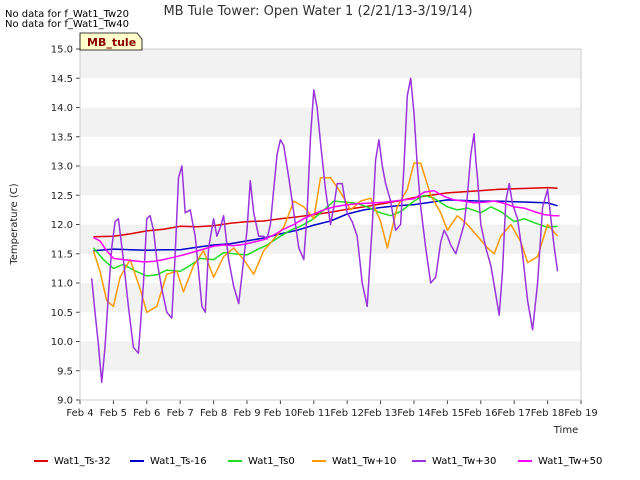 Image resolution: width=640 pixels, height=480 pixels. What do you see at coordinates (381, 413) in the screenshot?
I see `x-tick-label: Feb 13` at bounding box center [381, 413].